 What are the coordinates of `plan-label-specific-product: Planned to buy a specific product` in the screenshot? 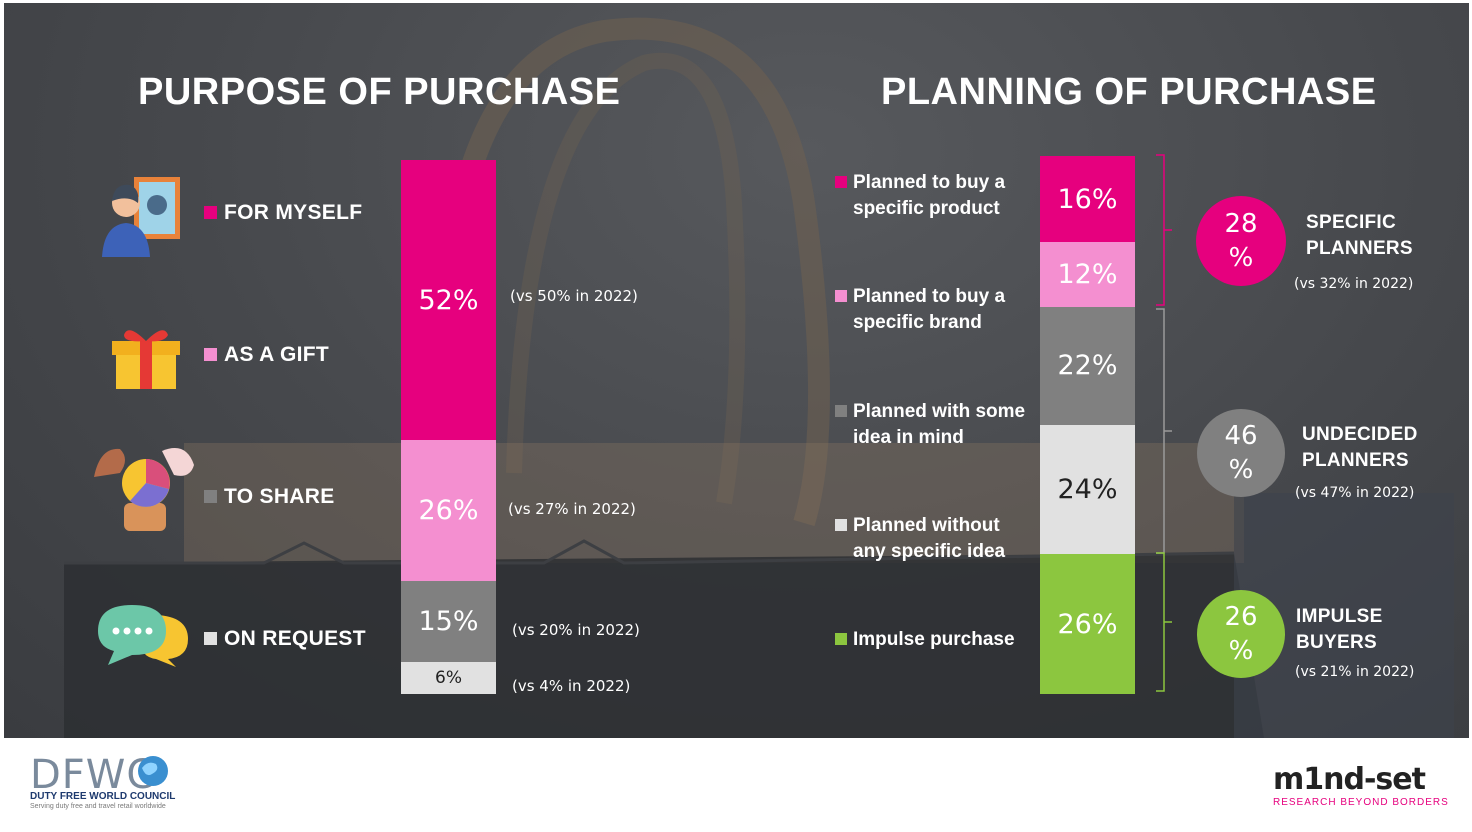 It's located at (920, 196).